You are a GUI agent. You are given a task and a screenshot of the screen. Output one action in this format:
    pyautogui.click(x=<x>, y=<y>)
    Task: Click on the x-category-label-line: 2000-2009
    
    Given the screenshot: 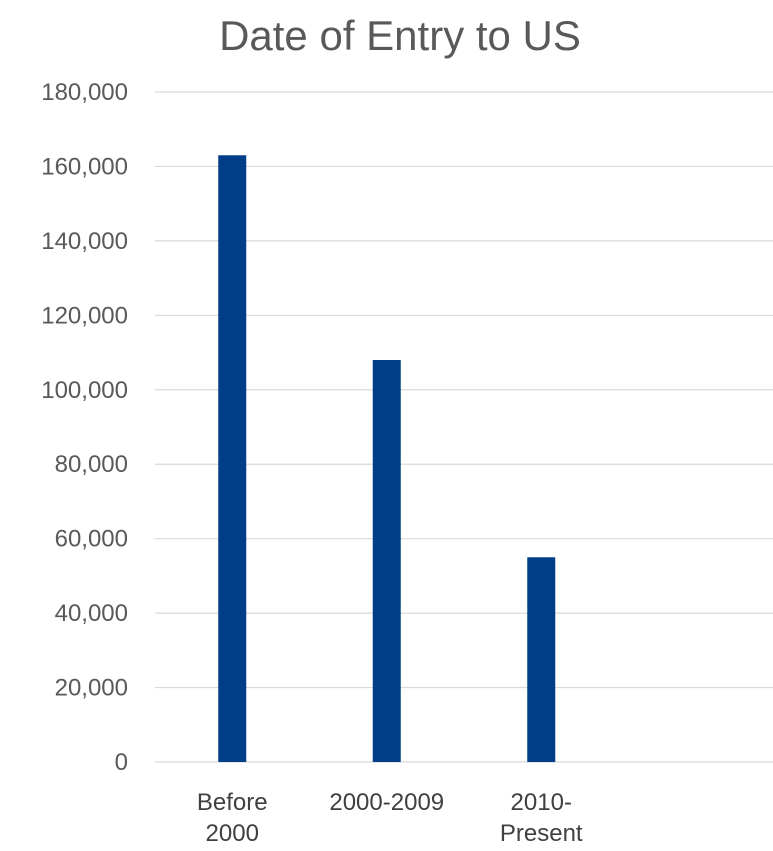 What is the action you would take?
    pyautogui.click(x=386, y=802)
    